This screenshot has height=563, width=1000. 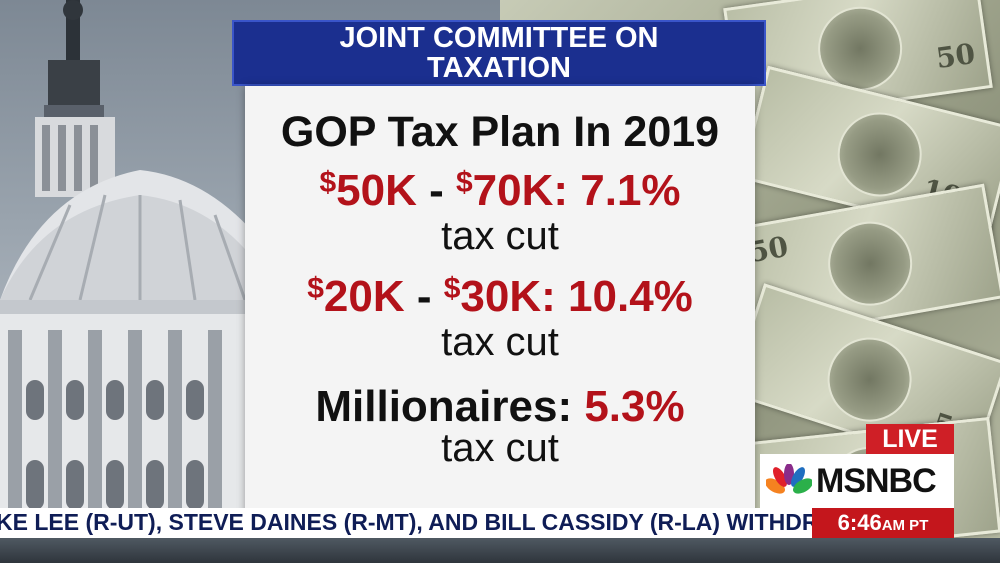 What do you see at coordinates (910, 439) in the screenshot?
I see `live-badge: LIVE` at bounding box center [910, 439].